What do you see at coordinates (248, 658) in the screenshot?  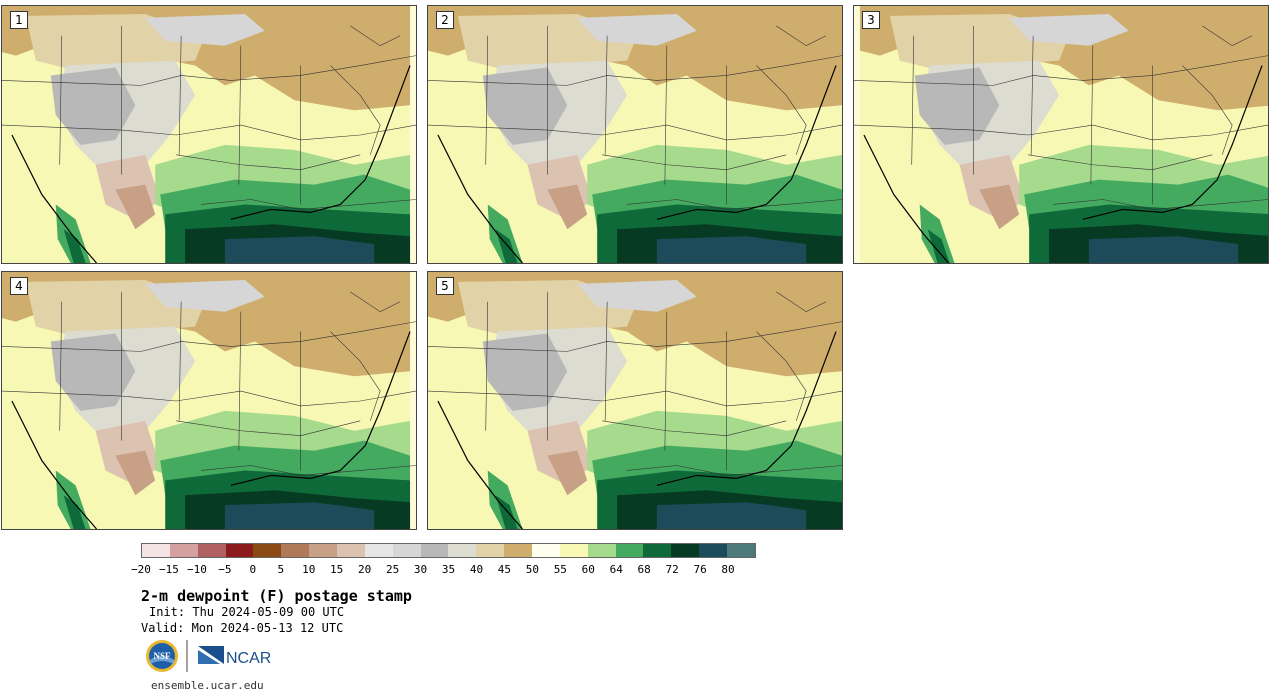 I see `ncar-logo-text: NCAR` at bounding box center [248, 658].